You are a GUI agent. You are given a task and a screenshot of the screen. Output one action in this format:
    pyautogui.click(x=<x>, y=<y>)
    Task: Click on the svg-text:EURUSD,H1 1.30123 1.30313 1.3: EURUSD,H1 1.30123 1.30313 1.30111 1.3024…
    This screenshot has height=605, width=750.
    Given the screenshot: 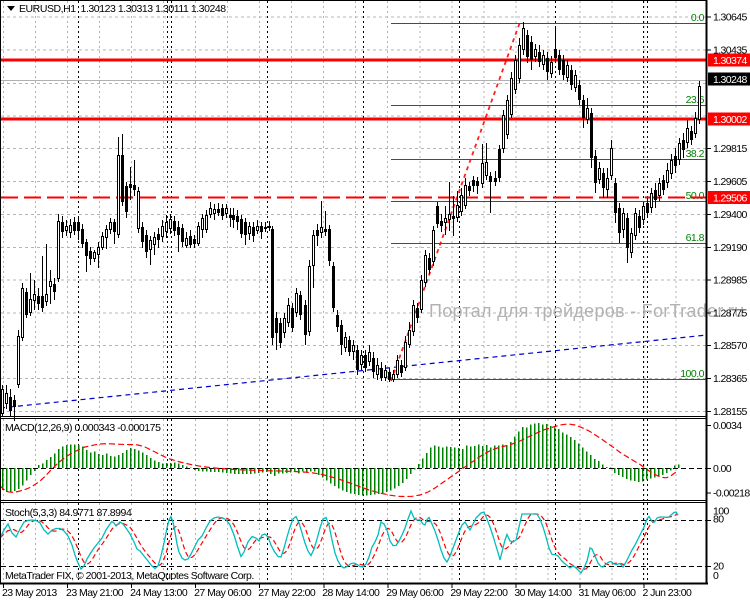 What is the action you would take?
    pyautogui.click(x=122, y=9)
    